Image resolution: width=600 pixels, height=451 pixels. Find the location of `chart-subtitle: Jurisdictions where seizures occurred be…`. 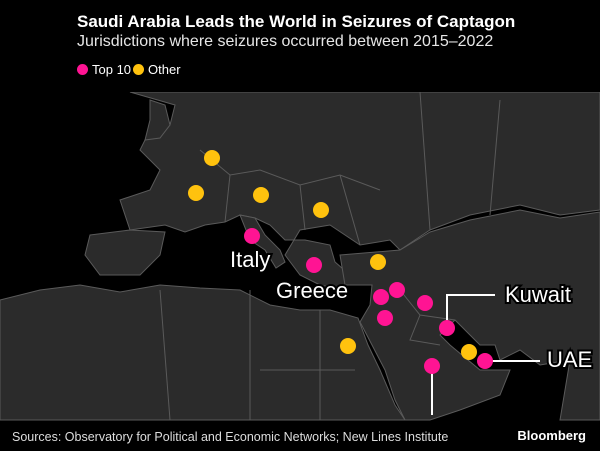

chart-subtitle: Jurisdictions where seizures occurred be… is located at coordinates (285, 41).